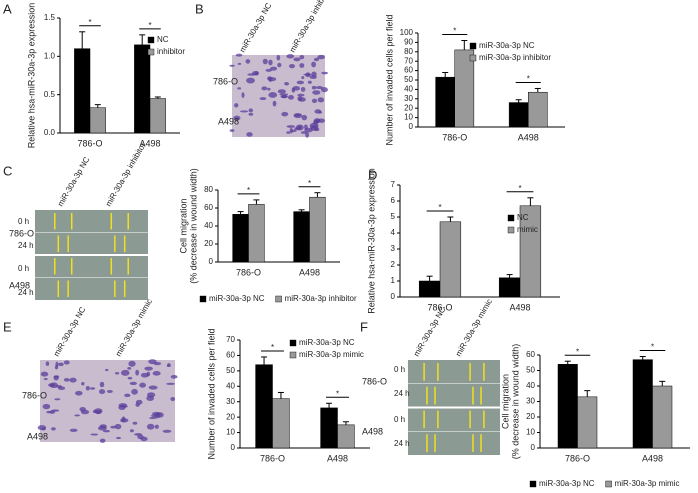  I want to click on y-tick-label: 4, so click(393, 232).